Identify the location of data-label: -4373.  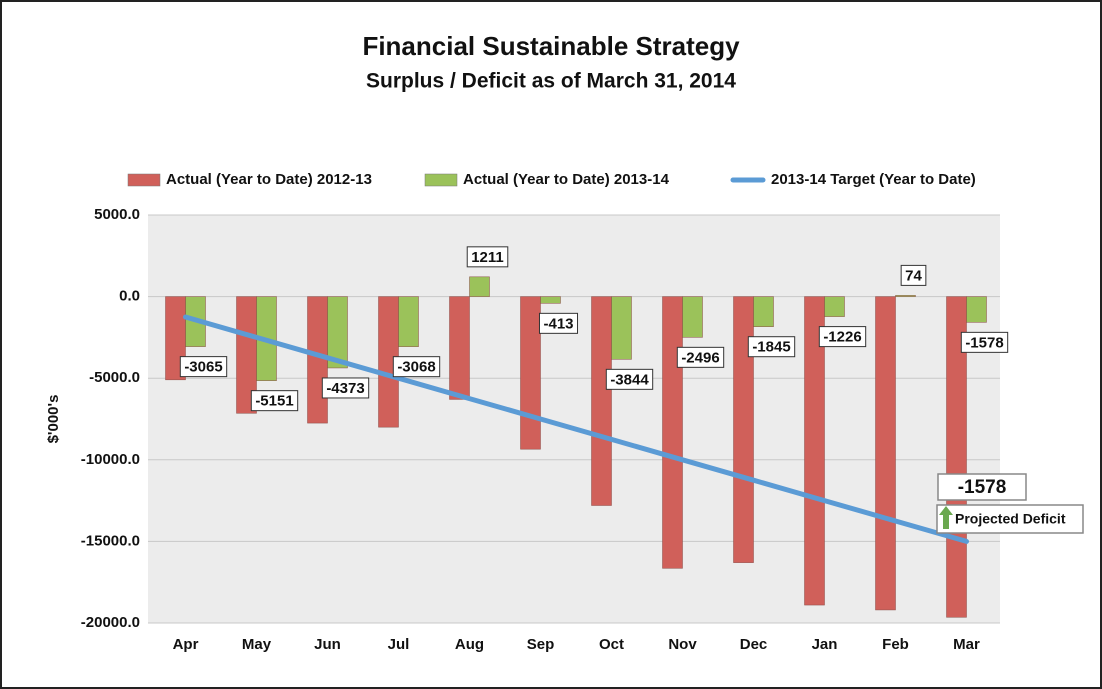
(345, 388).